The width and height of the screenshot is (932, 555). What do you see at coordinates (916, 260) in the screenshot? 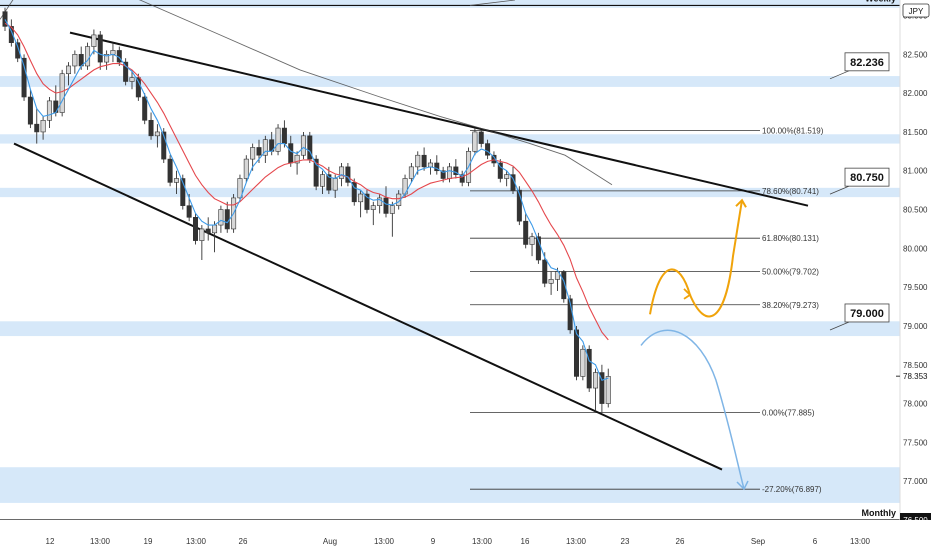
I see `price-axis-background` at bounding box center [916, 260].